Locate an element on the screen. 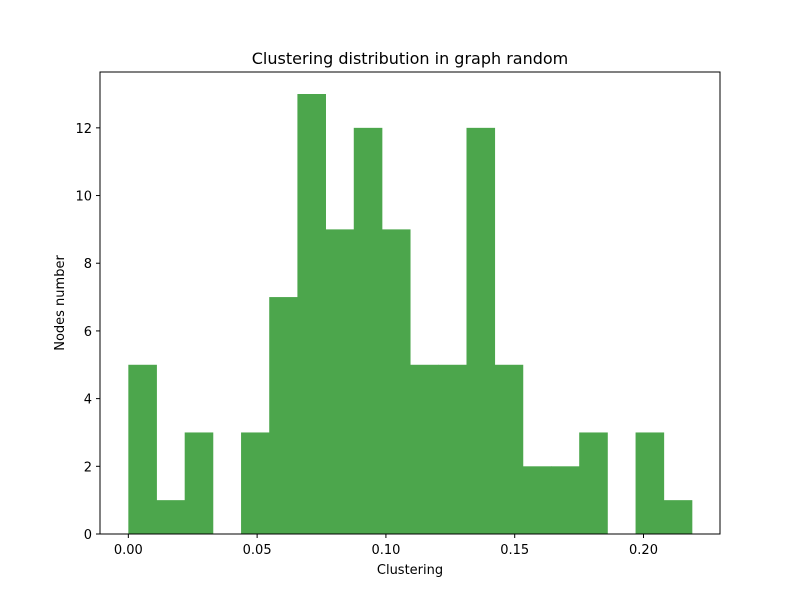  y-tick-label: 4 is located at coordinates (88, 400).